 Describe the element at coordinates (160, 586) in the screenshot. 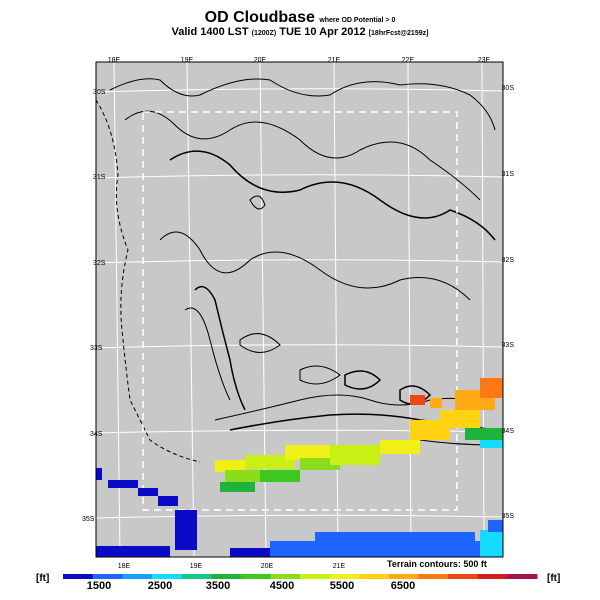

I see `color-bar-tick-label: 2500` at that location.